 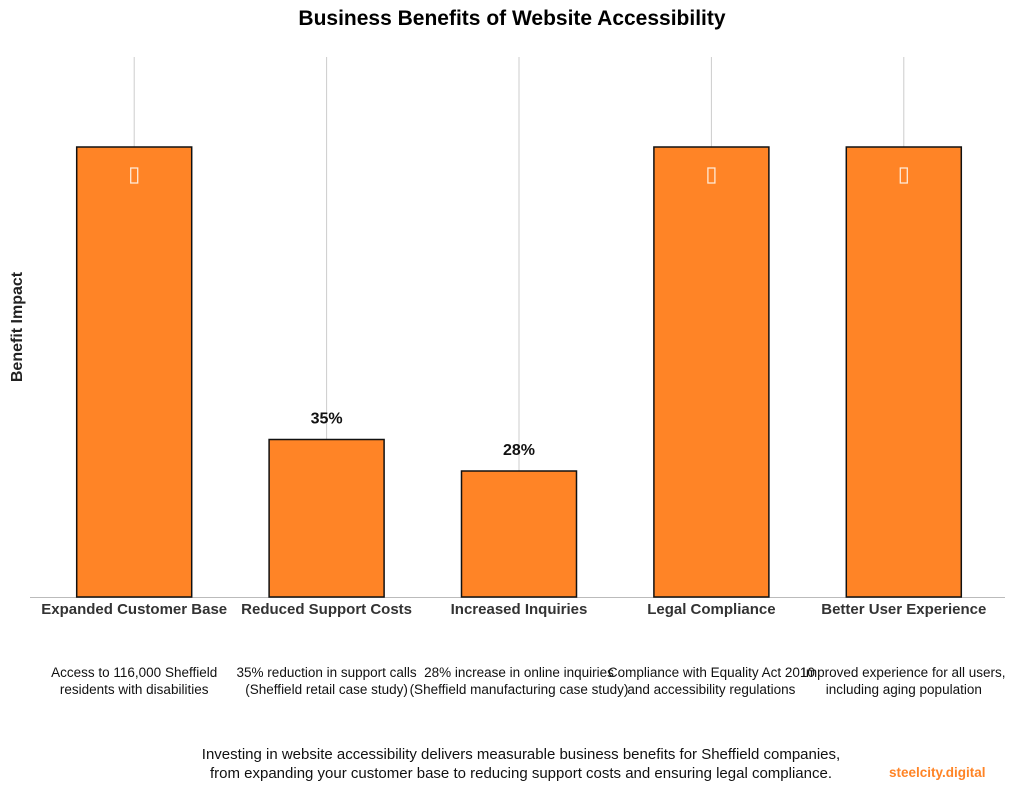 I want to click on description-line: 35% reduction in support calls, so click(x=326, y=672).